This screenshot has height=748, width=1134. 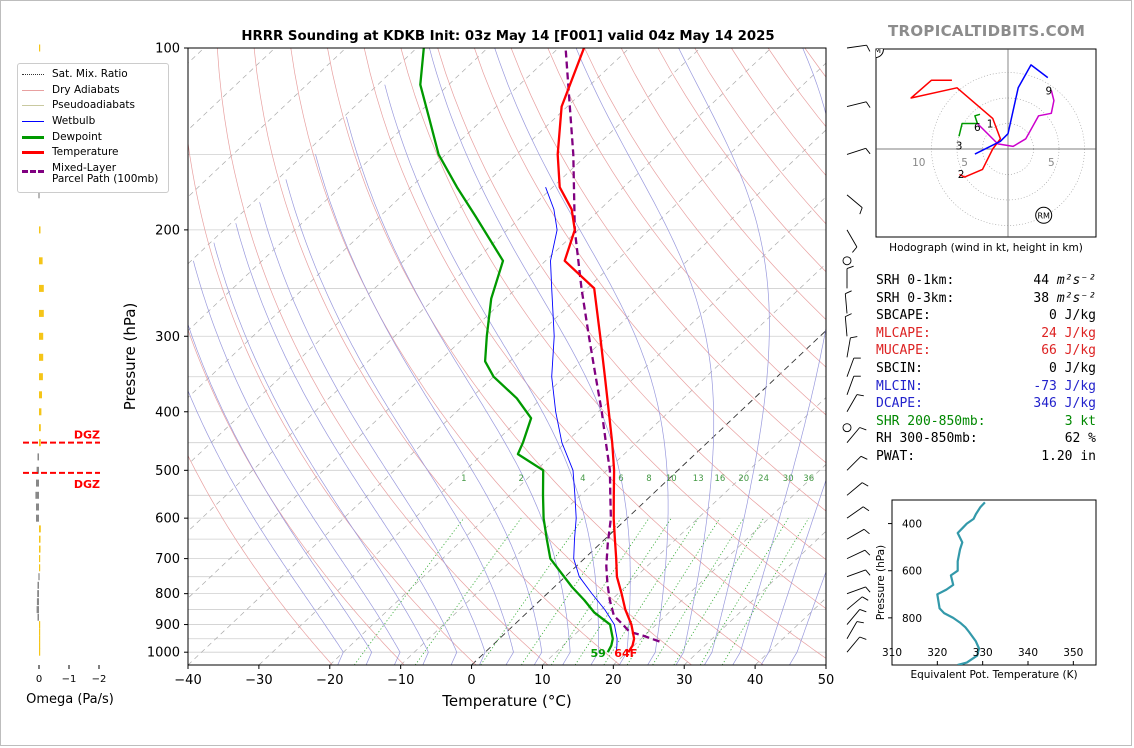 What do you see at coordinates (302, 156) in the screenshot?
I see `isotherm-line` at bounding box center [302, 156].